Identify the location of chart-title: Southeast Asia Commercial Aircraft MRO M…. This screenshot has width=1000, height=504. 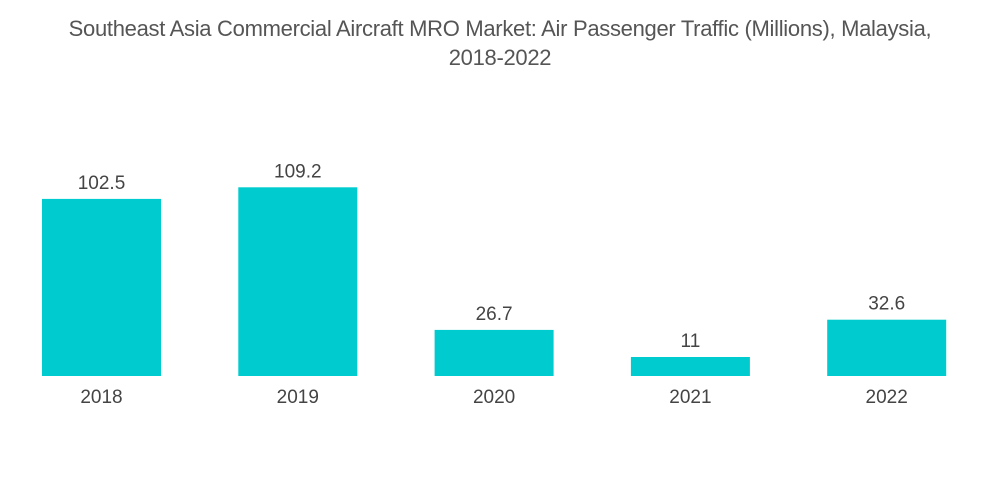
(500, 43).